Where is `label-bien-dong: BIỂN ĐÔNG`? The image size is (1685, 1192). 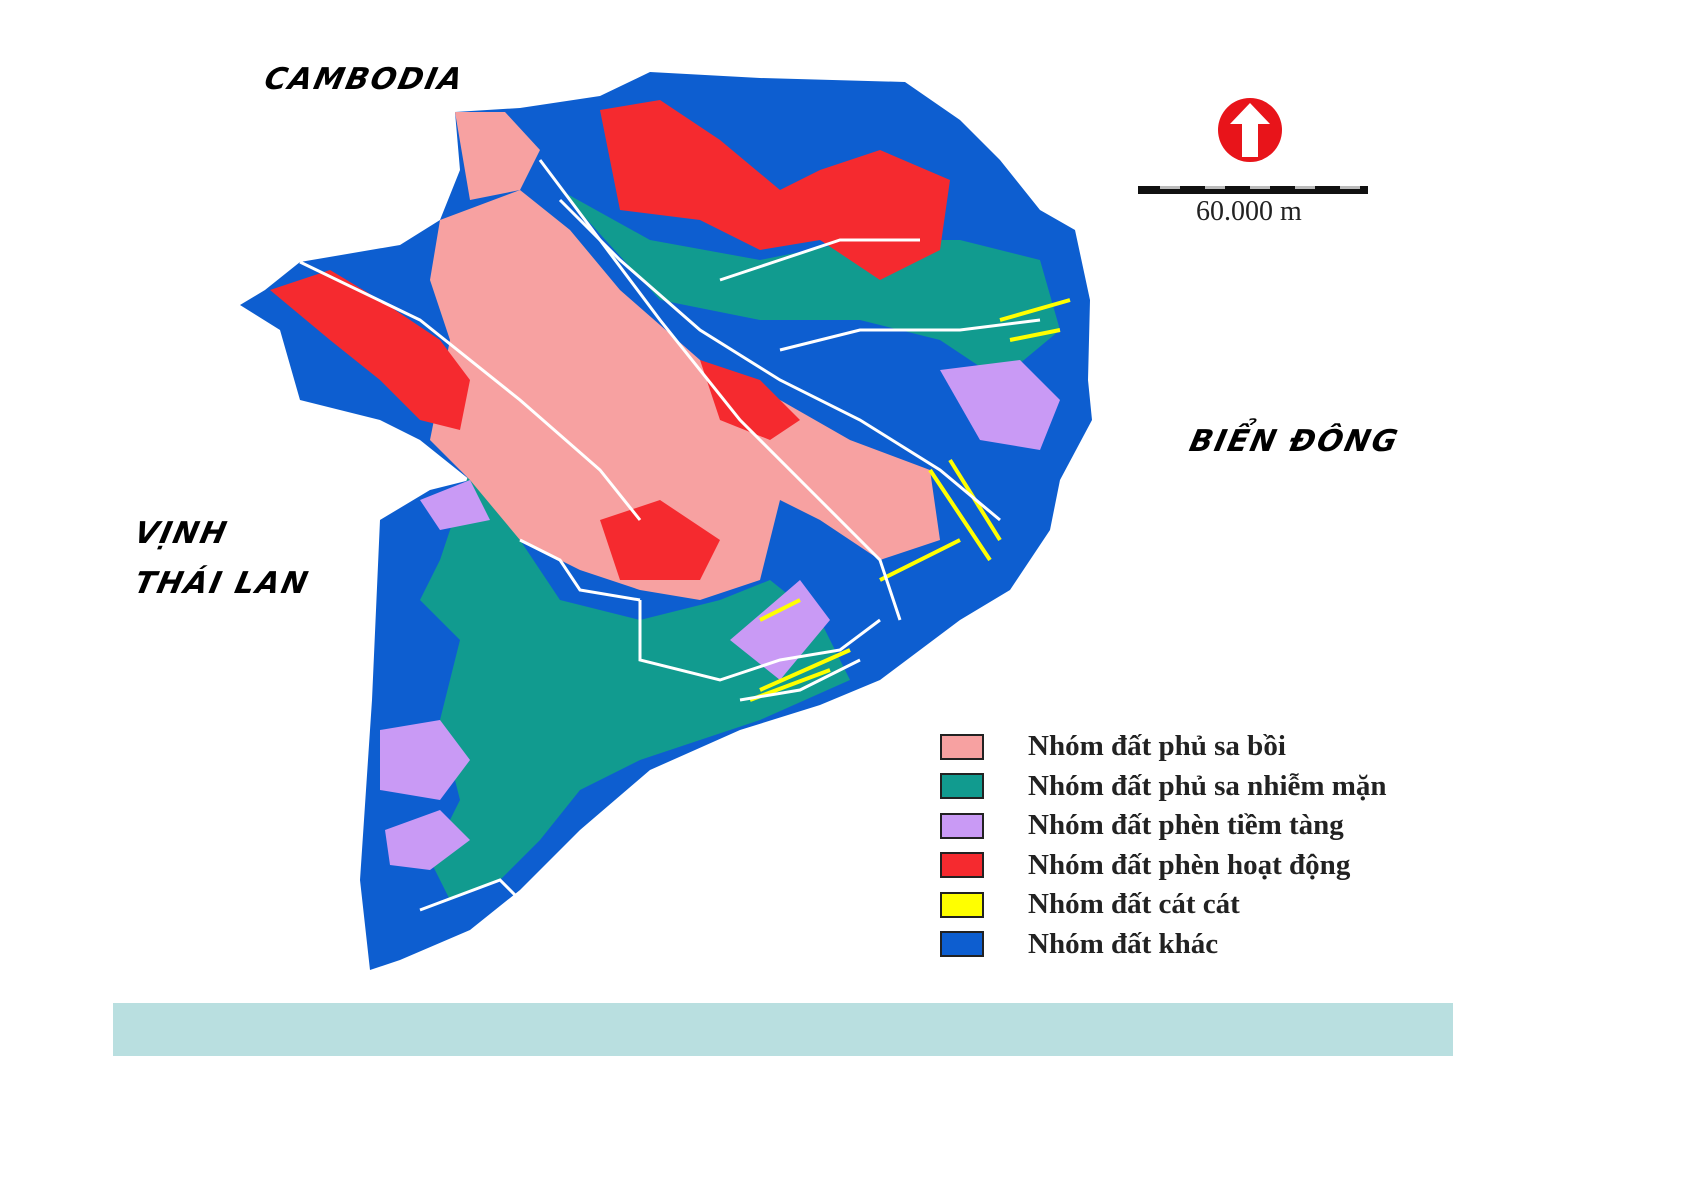 label-bien-dong: BIỂN ĐÔNG is located at coordinates (1294, 441).